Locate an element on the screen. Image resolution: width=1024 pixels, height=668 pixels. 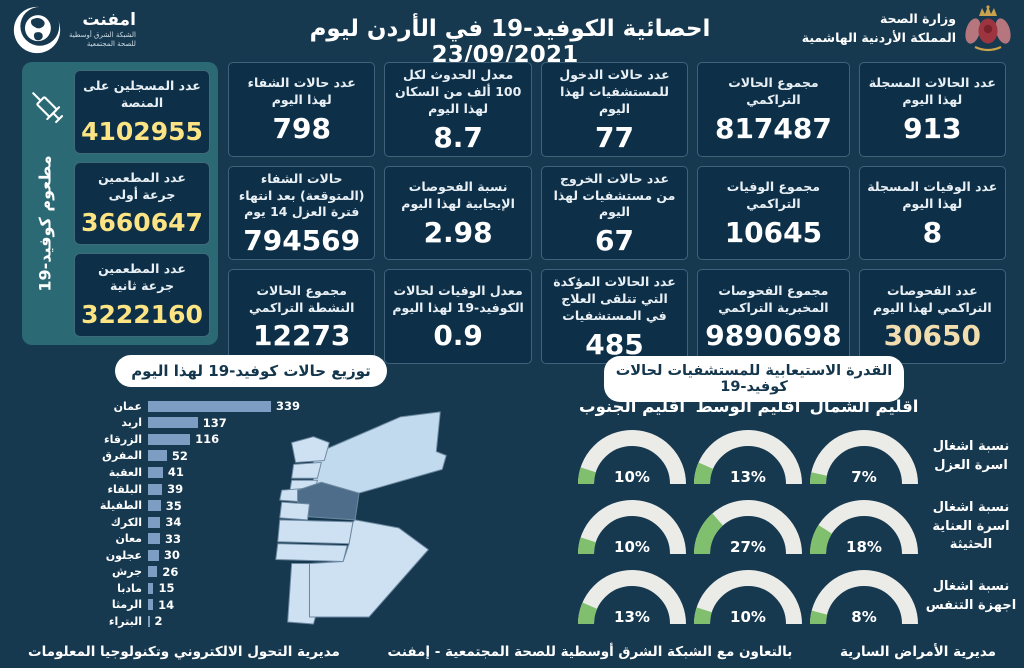
bar-value: 2 is located at coordinates (158, 621).